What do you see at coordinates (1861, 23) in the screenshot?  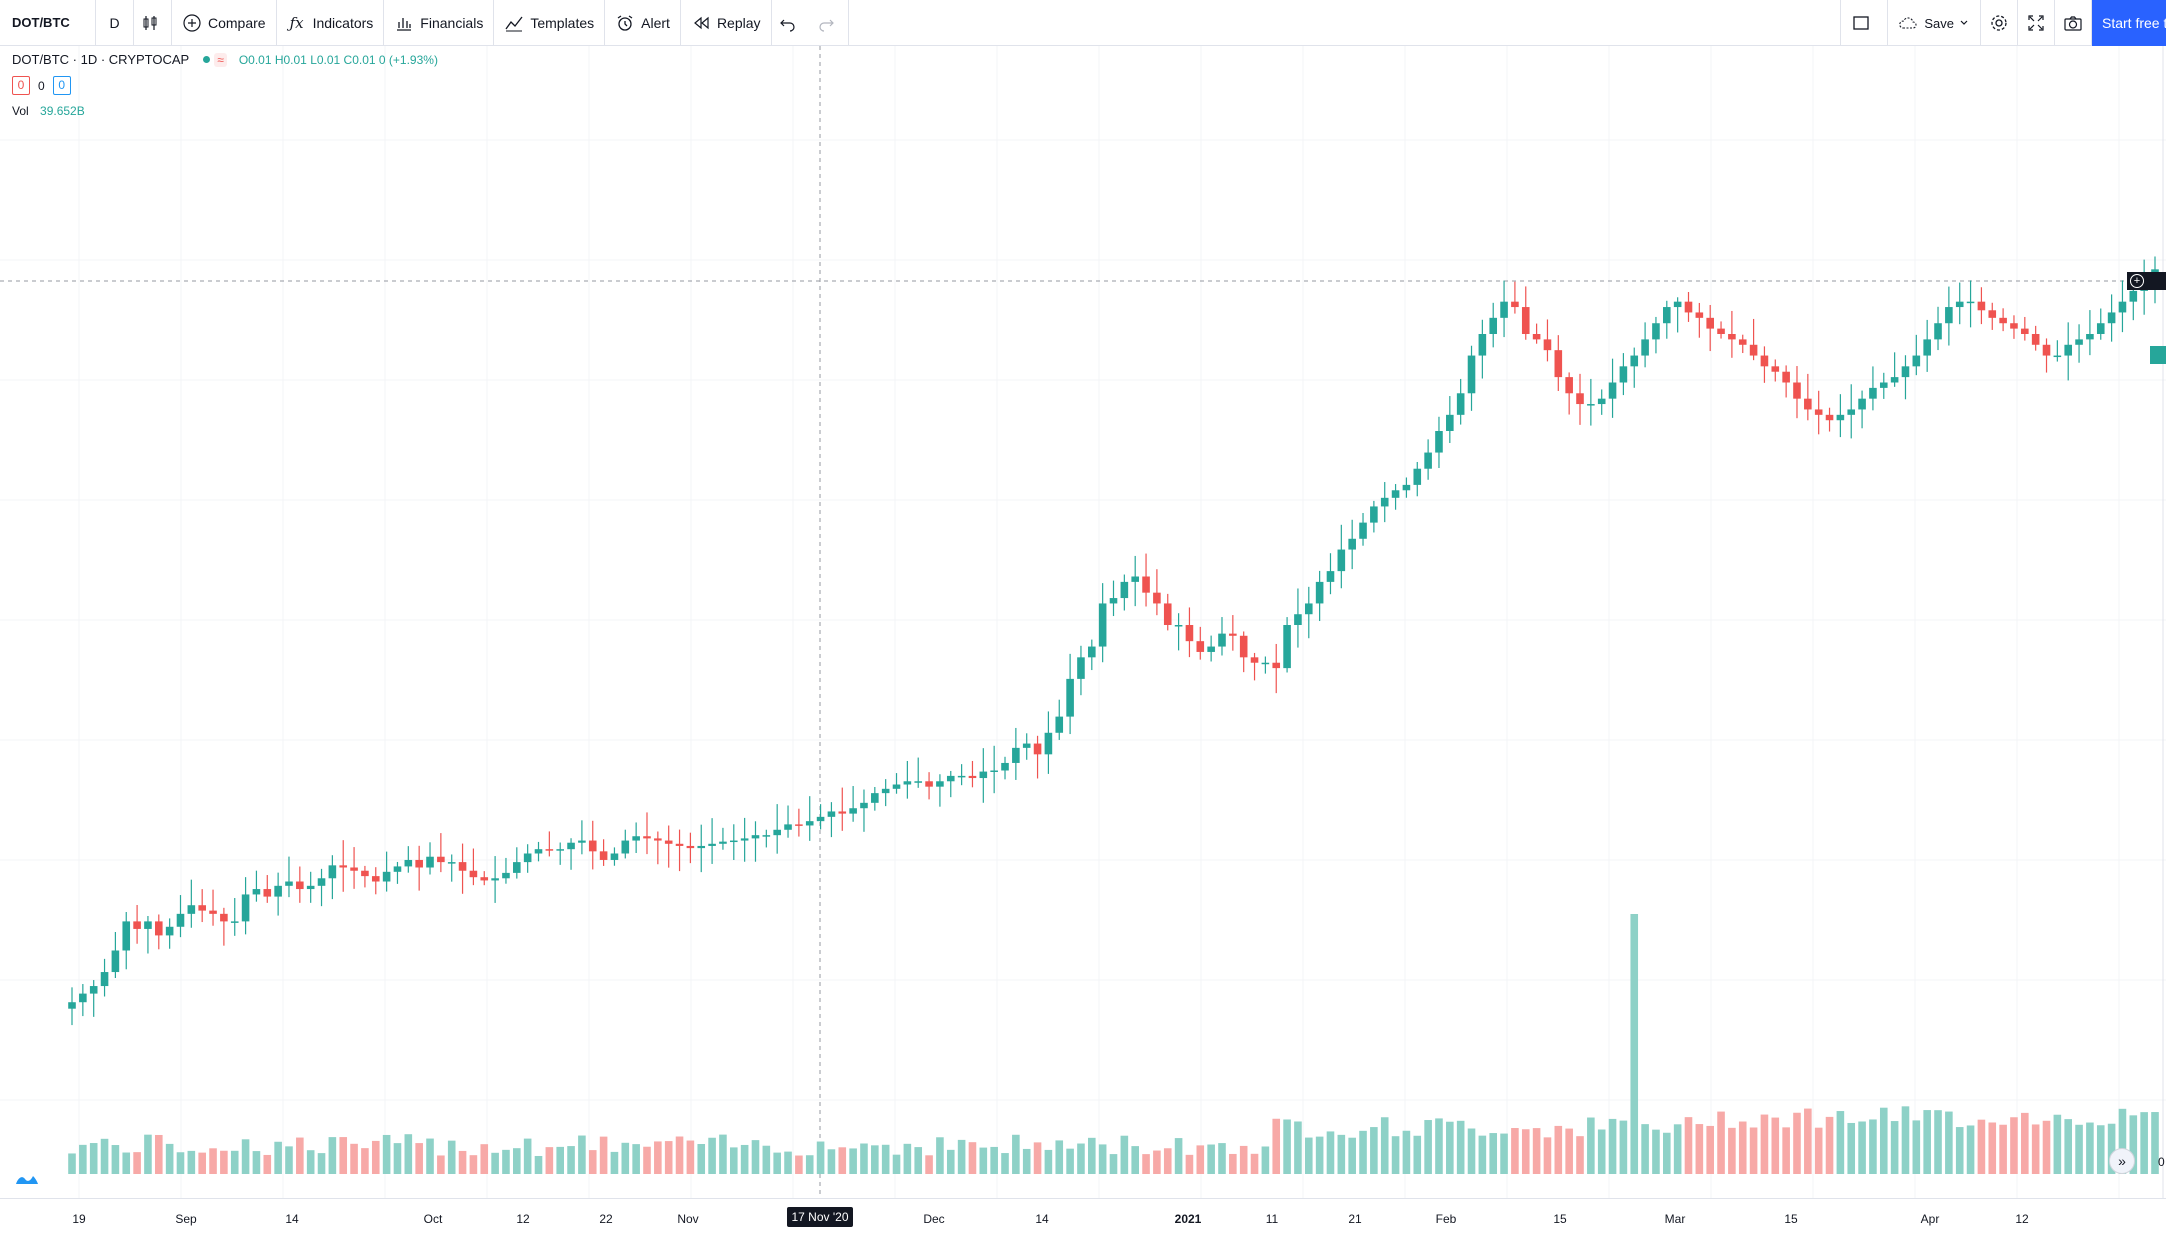 I see `layout-square-icon` at bounding box center [1861, 23].